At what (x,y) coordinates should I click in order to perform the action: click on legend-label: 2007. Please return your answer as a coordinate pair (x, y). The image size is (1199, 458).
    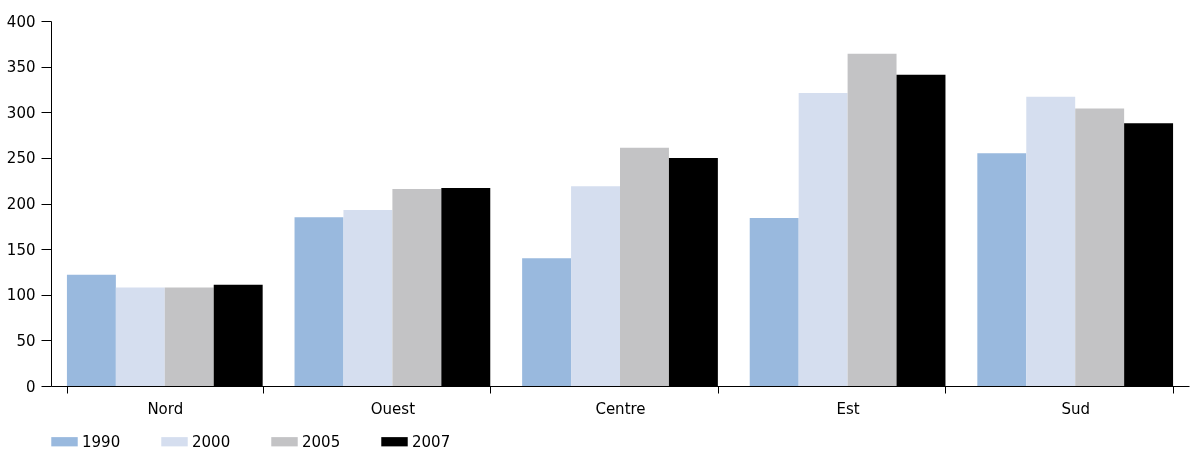
    Looking at the image, I should click on (431, 441).